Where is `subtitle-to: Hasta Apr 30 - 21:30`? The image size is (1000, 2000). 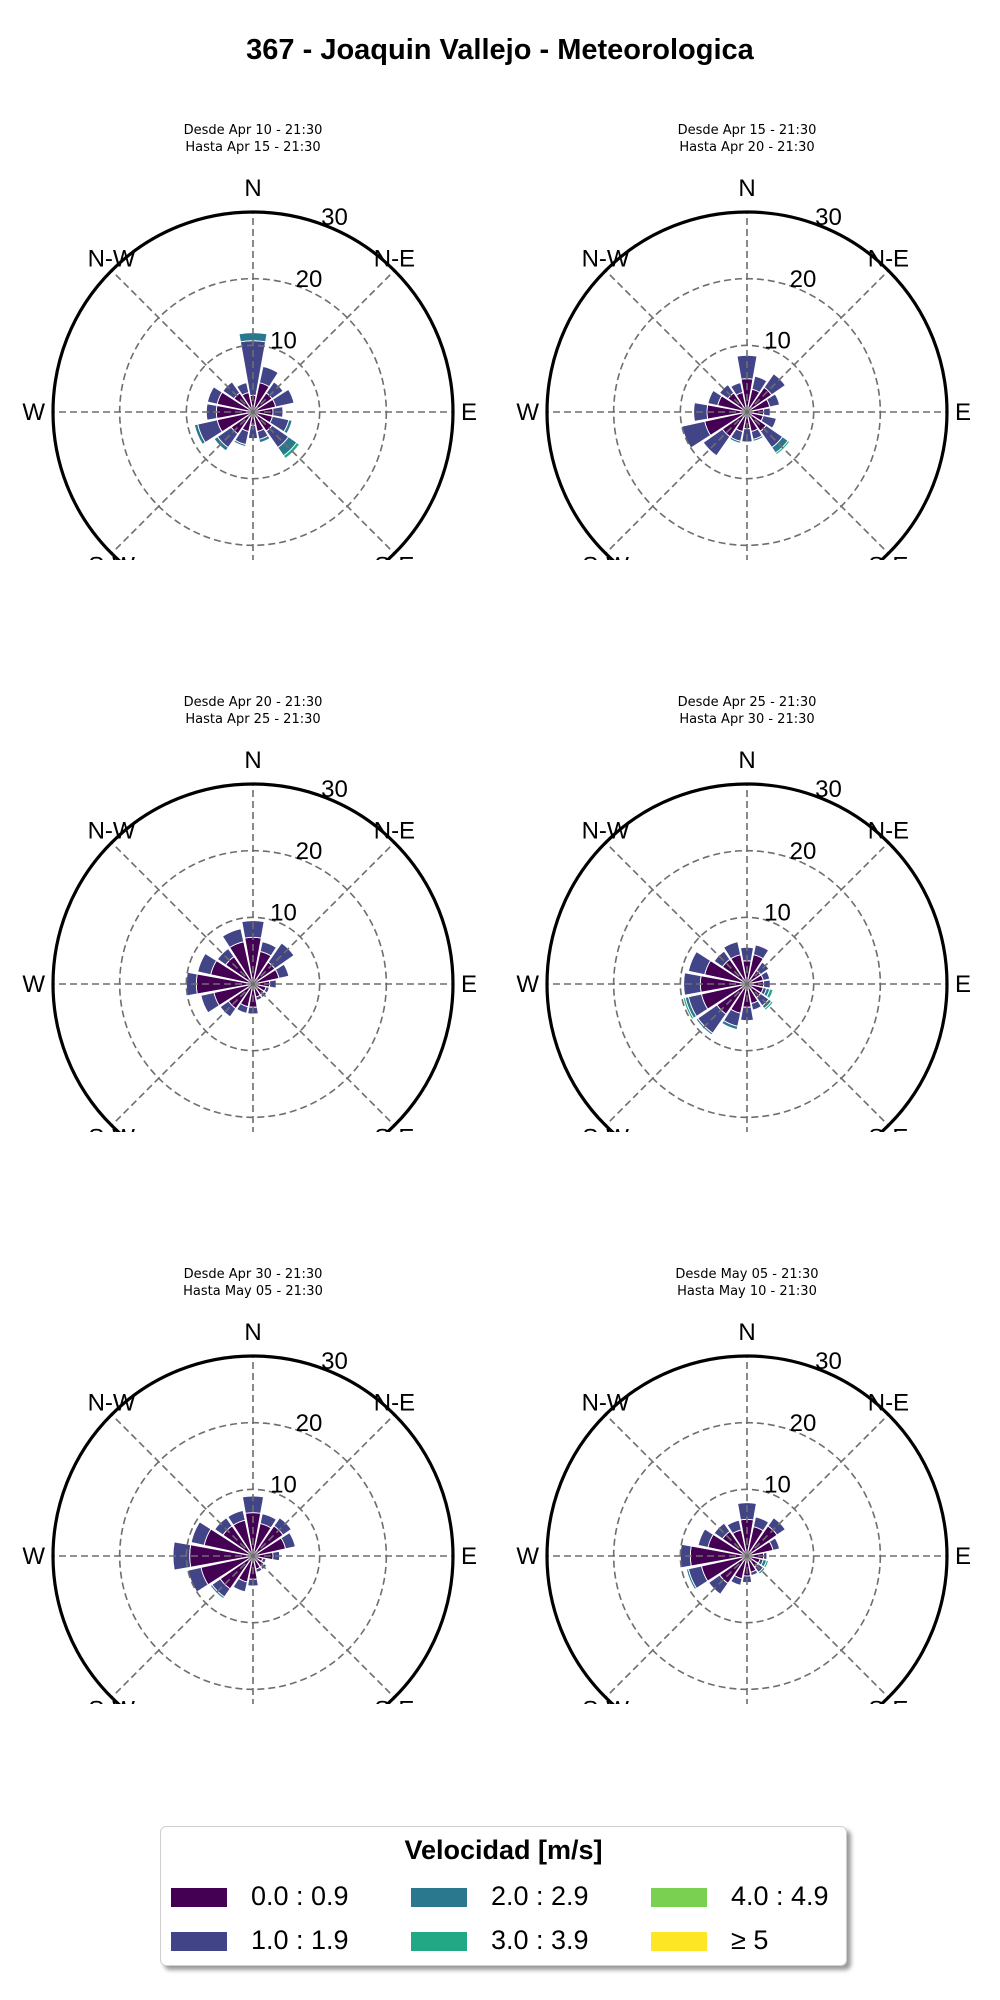
subtitle-to: Hasta Apr 30 - 21:30 is located at coordinates (747, 719).